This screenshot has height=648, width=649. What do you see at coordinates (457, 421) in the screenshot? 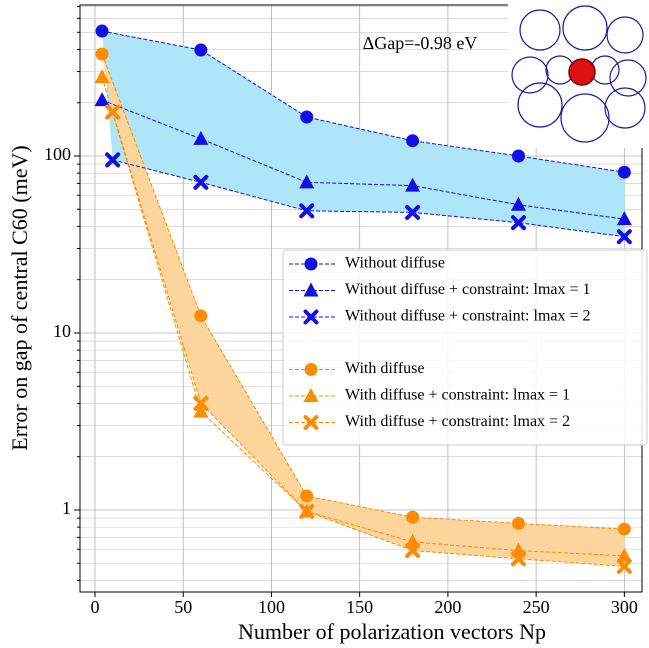
I see `legend-label: With diffuse + constraint: lmax = 2` at bounding box center [457, 421].